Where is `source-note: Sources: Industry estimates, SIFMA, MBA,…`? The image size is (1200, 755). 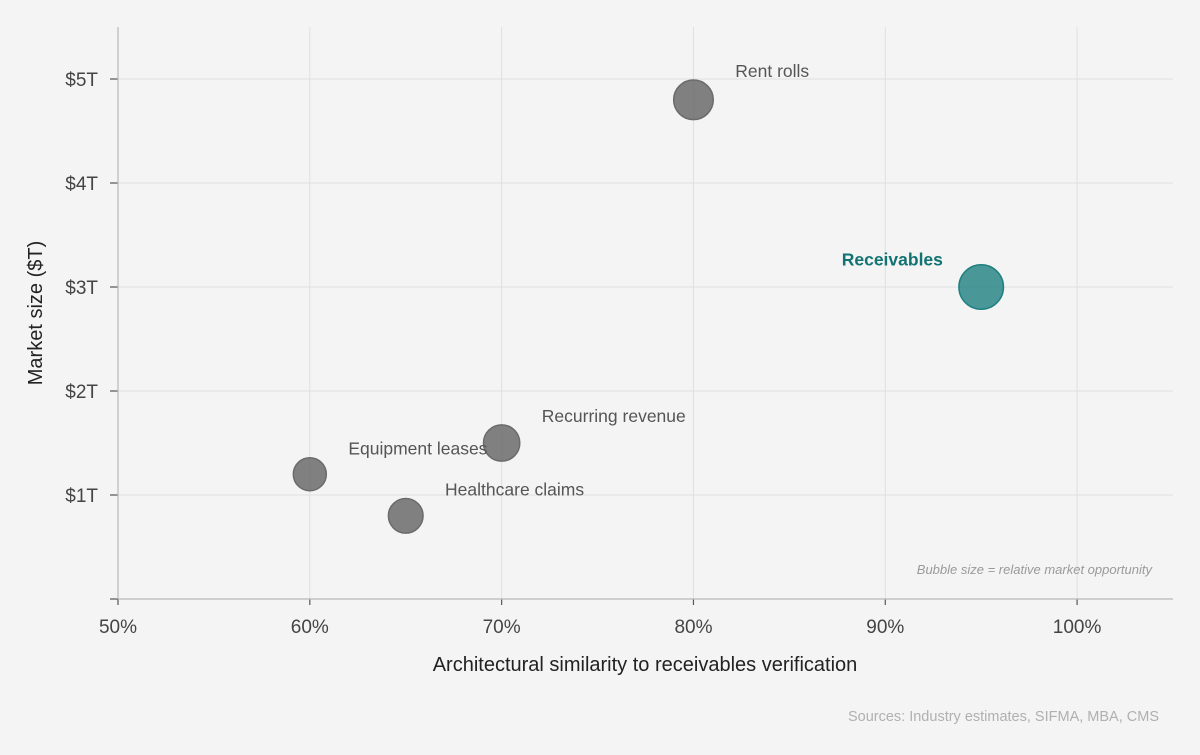
source-note: Sources: Industry estimates, SIFMA, MBA,… is located at coordinates (1003, 717).